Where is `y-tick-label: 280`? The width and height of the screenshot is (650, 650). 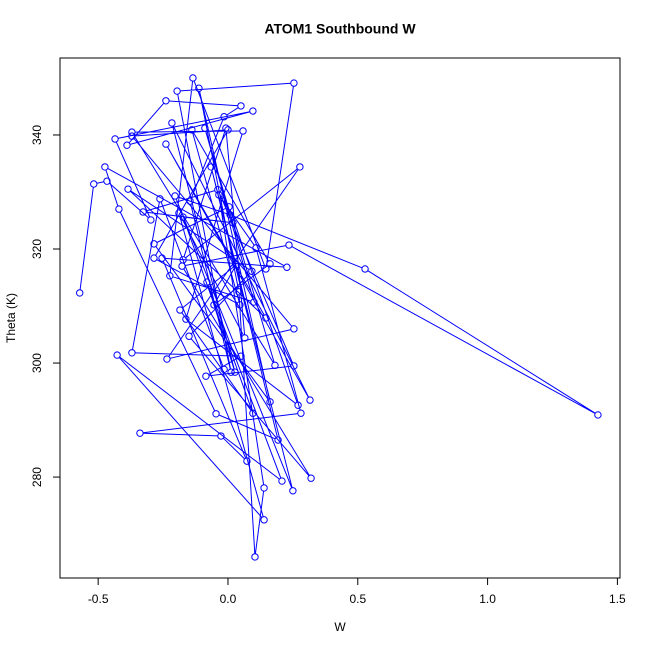 y-tick-label: 280 is located at coordinates (37, 477).